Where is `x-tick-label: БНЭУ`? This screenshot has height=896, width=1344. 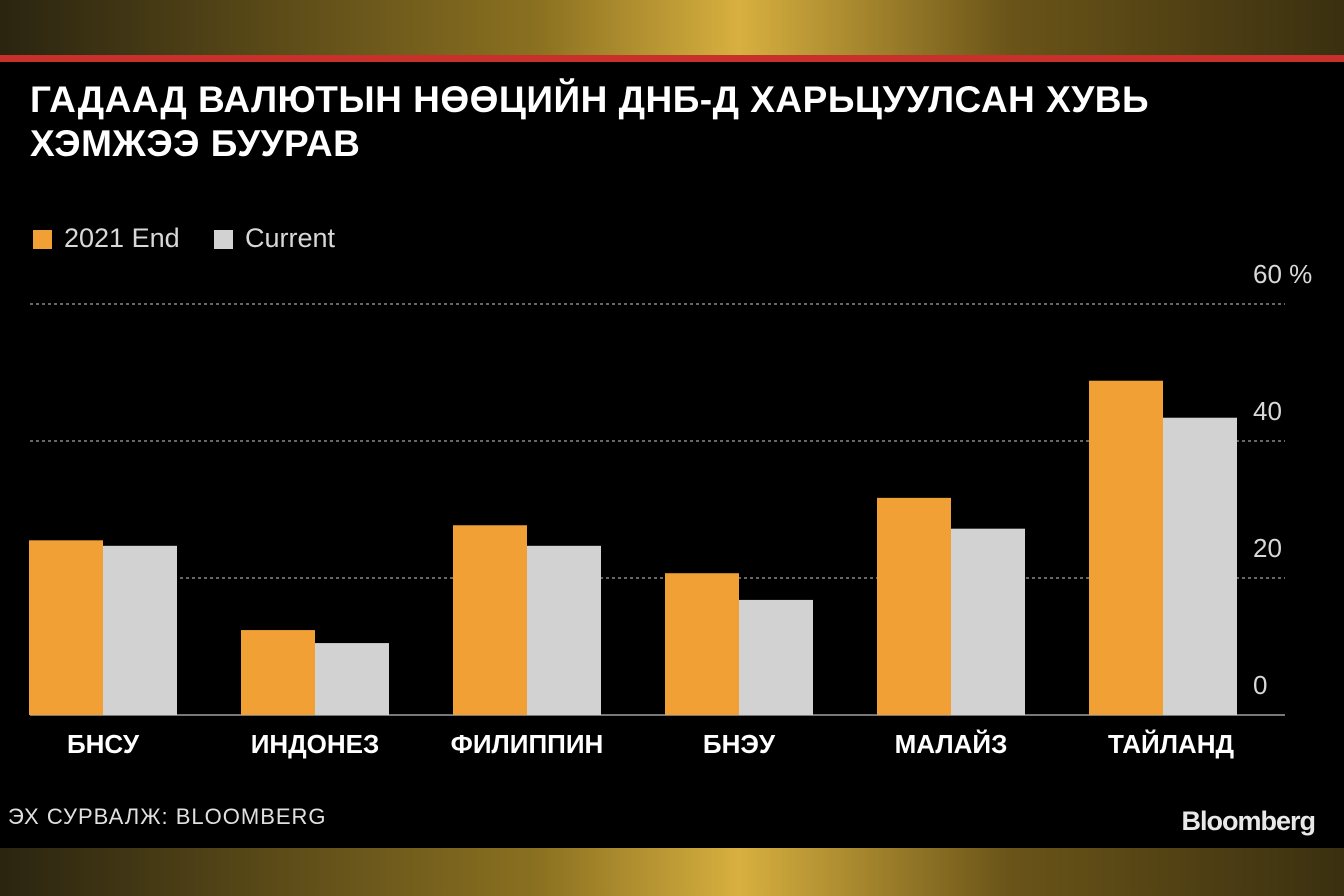
x-tick-label: БНЭУ is located at coordinates (739, 744).